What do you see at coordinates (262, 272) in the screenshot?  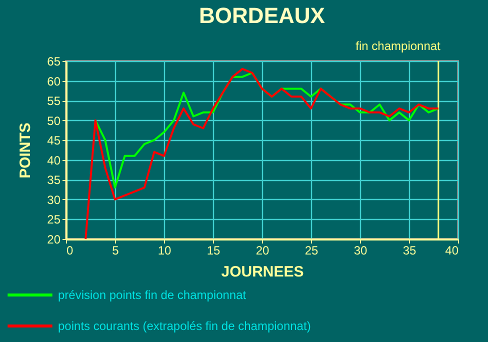 I see `x-axis-title: JOURNEES` at bounding box center [262, 272].